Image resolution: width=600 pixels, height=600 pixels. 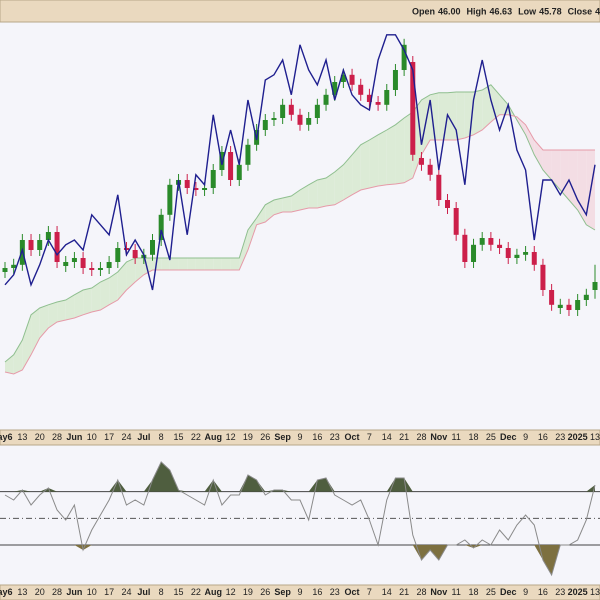 What do you see at coordinates (404, 592) in the screenshot?
I see `x-tick-label: 21` at bounding box center [404, 592].